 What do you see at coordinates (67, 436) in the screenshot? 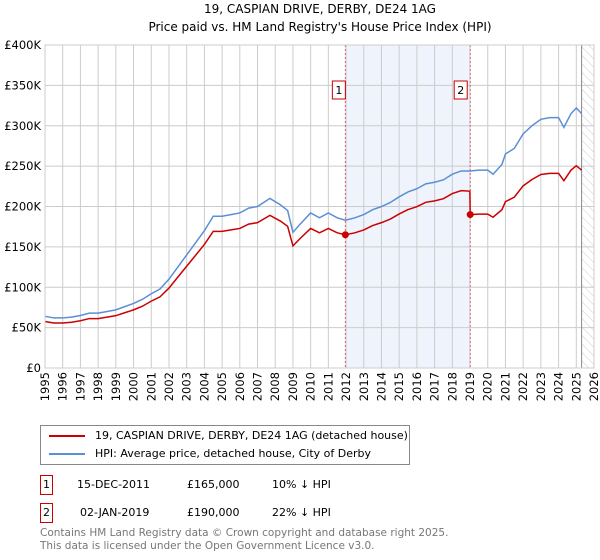
I see `red-line-swatch` at bounding box center [67, 436].